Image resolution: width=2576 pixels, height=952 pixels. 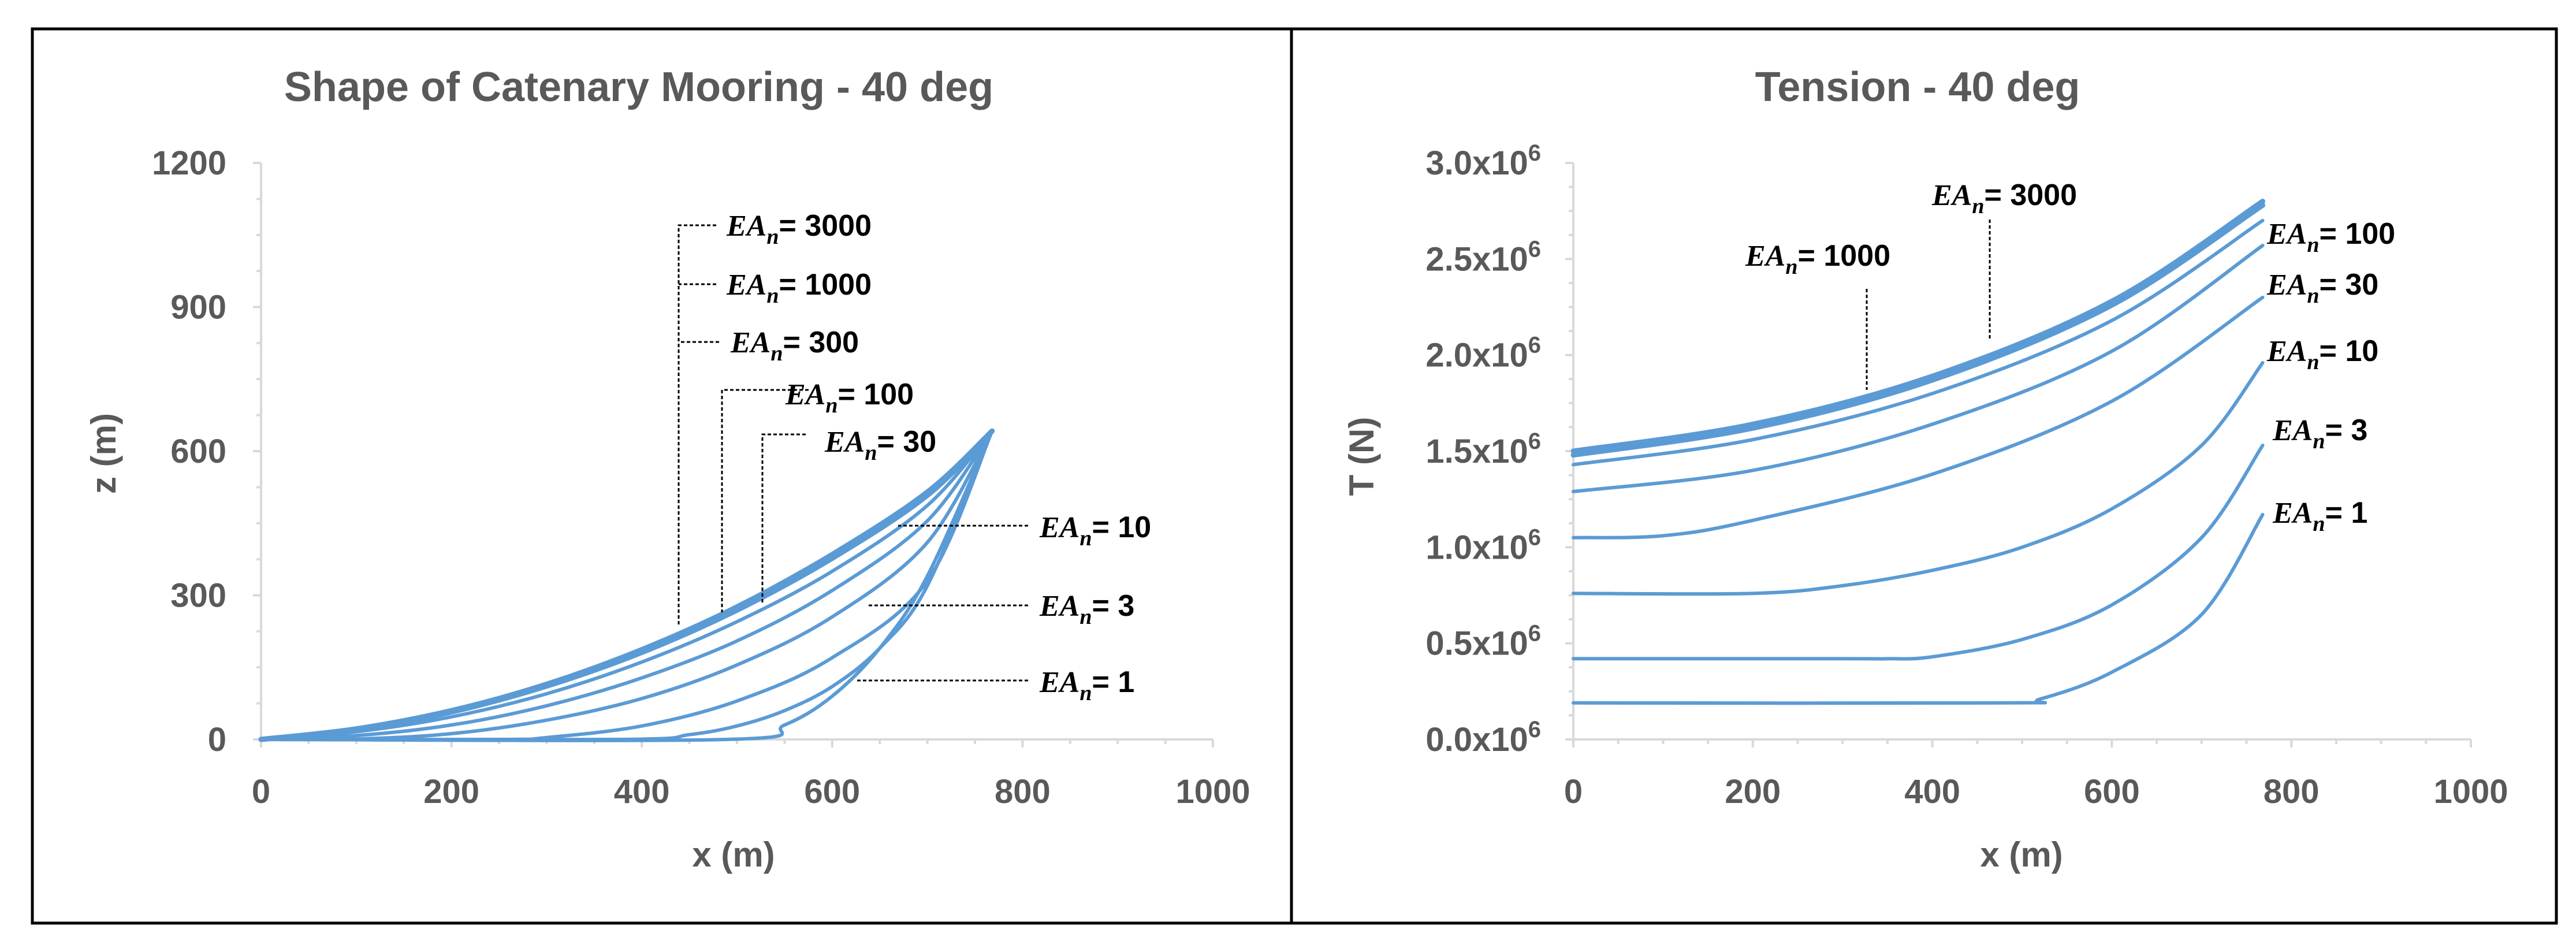 I want to click on chart2-series-annotation: EAn= 3000, so click(x=2004, y=198).